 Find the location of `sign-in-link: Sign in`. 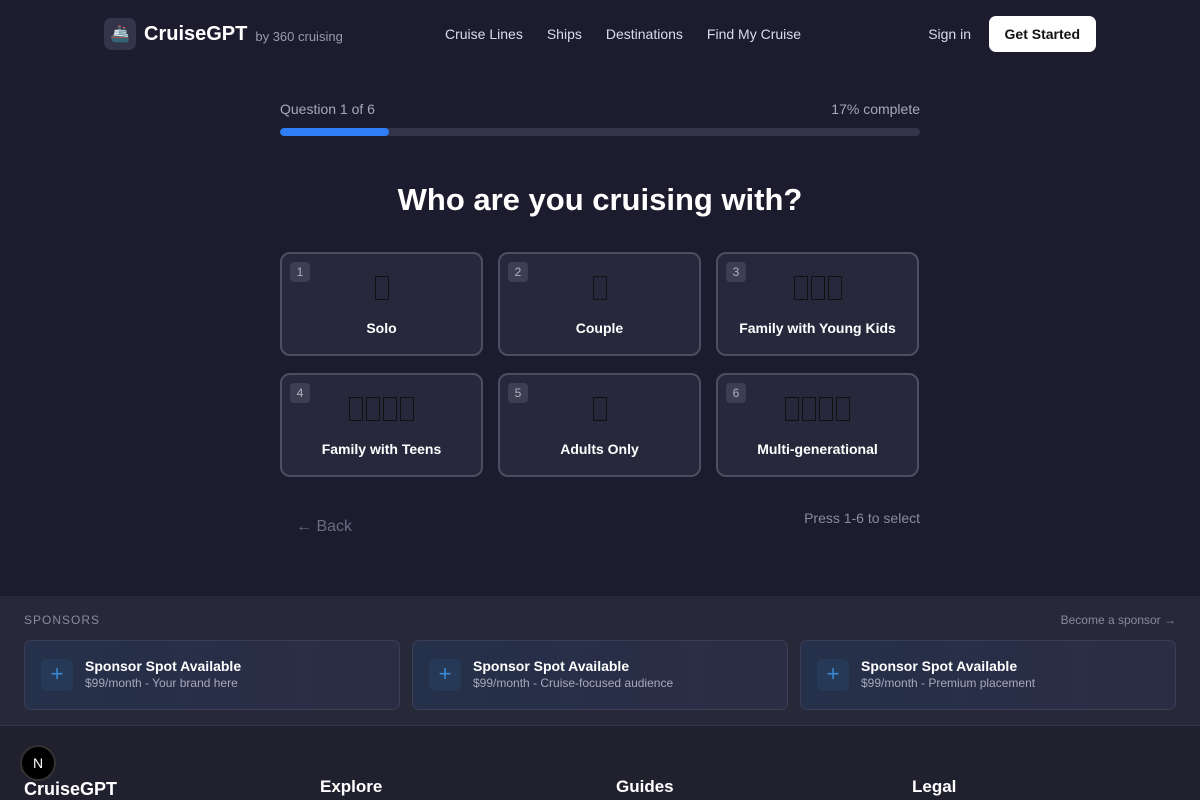

sign-in-link: Sign in is located at coordinates (949, 34).